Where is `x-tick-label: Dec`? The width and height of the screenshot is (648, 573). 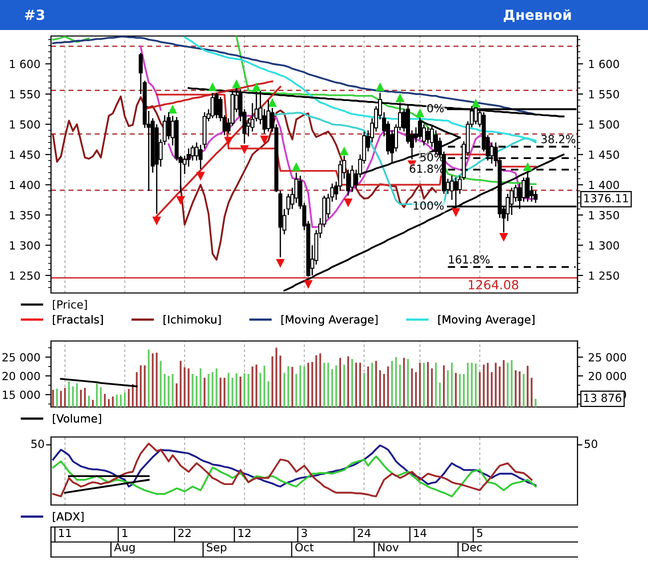
x-tick-label: Dec is located at coordinates (472, 547).